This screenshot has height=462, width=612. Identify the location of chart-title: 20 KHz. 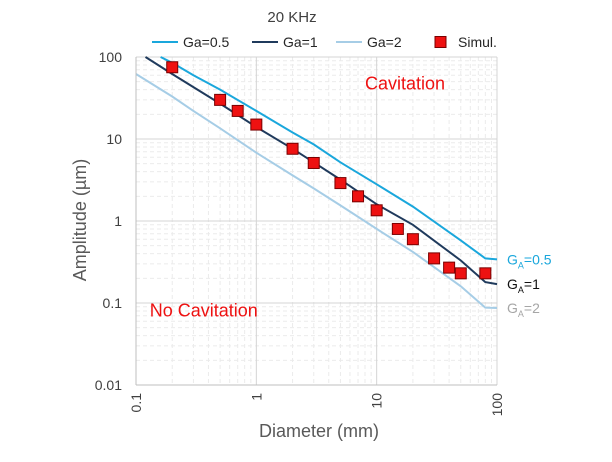
(291, 17).